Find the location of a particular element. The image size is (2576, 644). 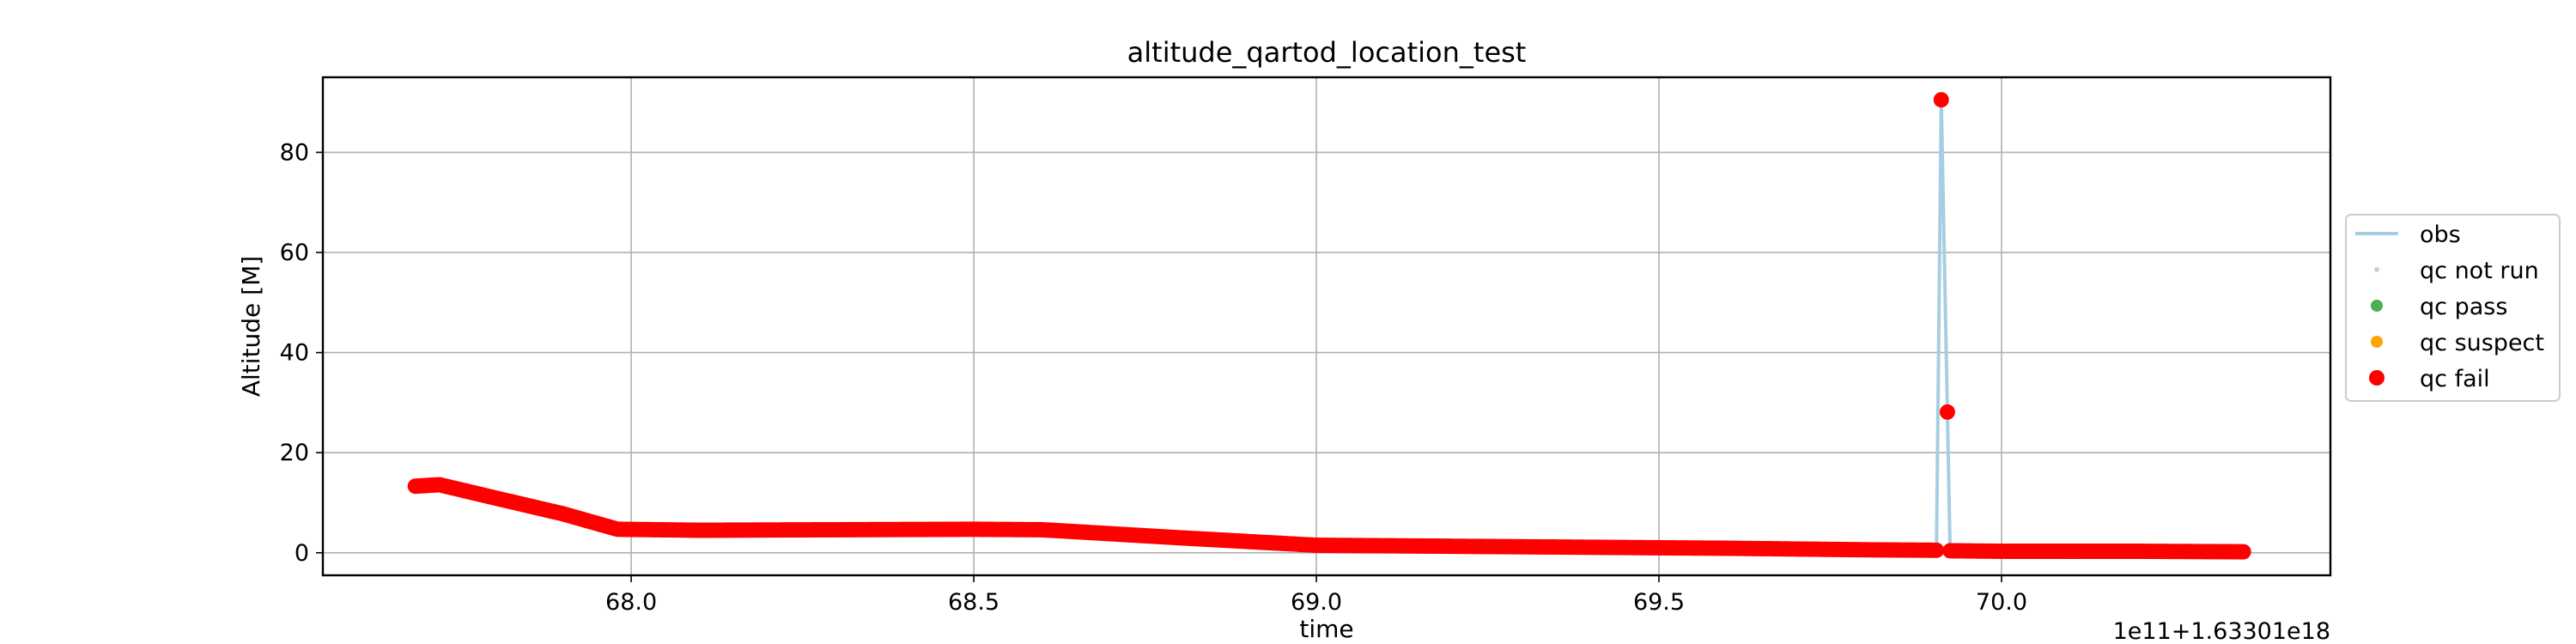

legend-label-4: qc fail is located at coordinates (2455, 379).